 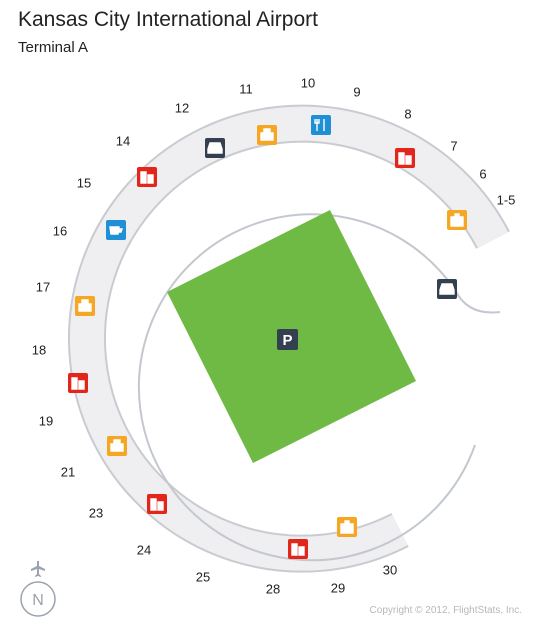 I want to click on gate-label: 11, so click(x=246, y=88).